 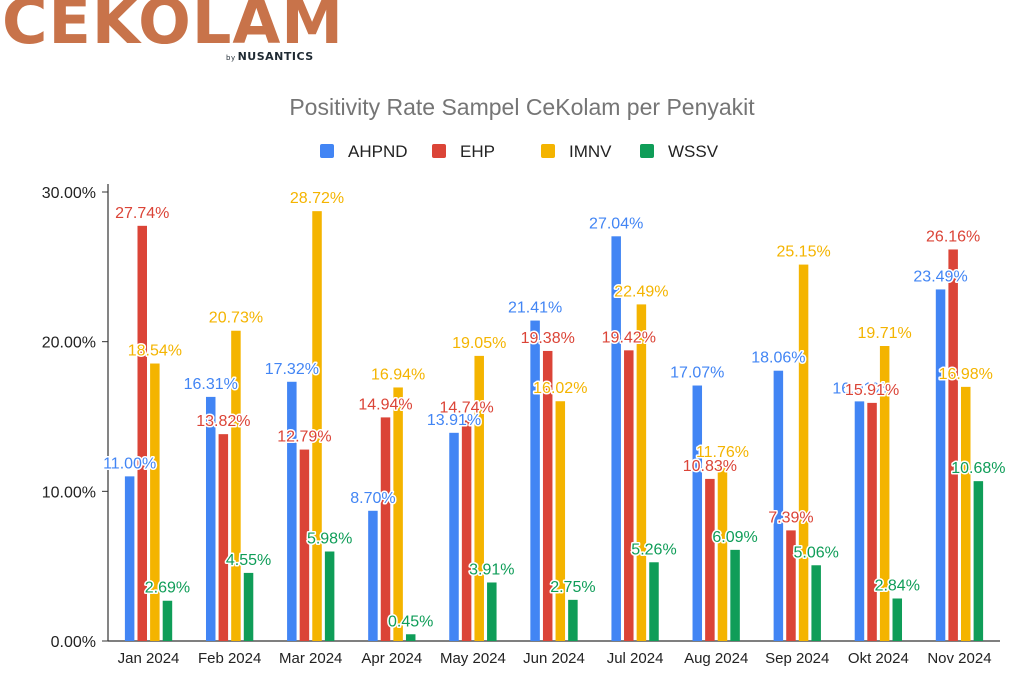 I want to click on data-label-ehp: 12.79%, so click(x=304, y=437).